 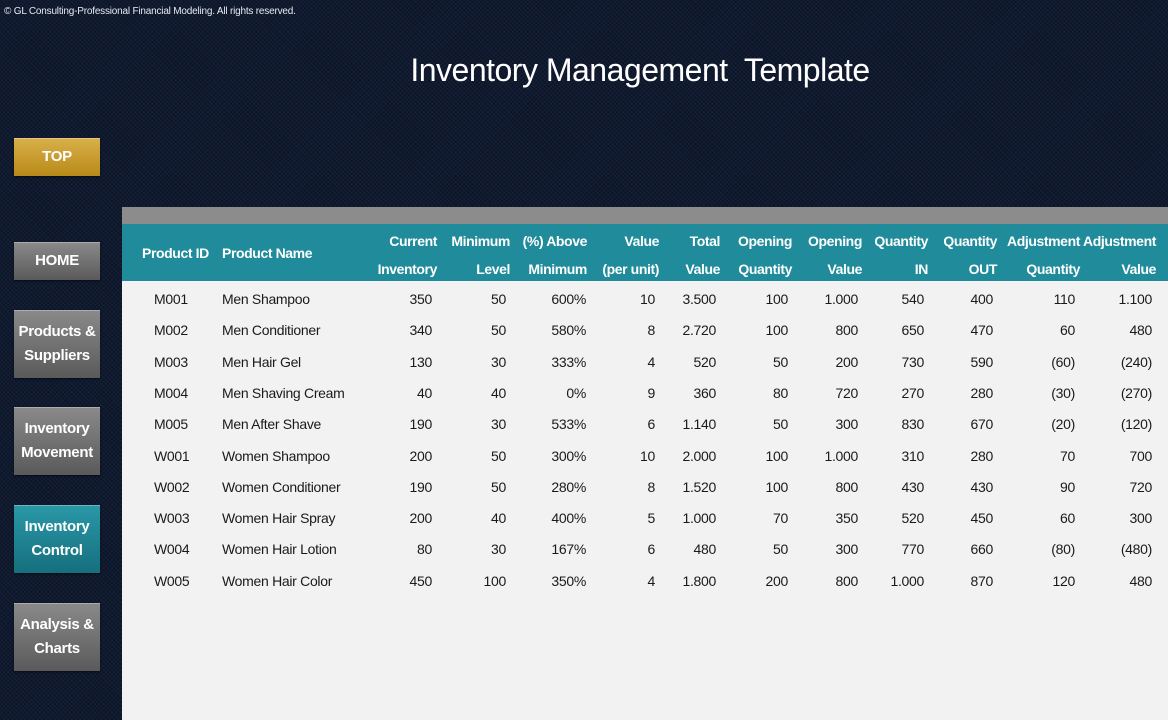 What do you see at coordinates (630, 269) in the screenshot?
I see `column-header-line: (per unit)` at bounding box center [630, 269].